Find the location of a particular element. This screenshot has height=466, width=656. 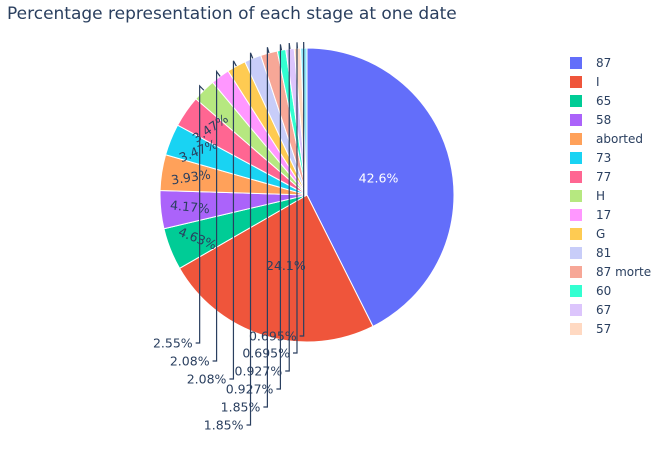

legend-label: 67 is located at coordinates (603, 310).